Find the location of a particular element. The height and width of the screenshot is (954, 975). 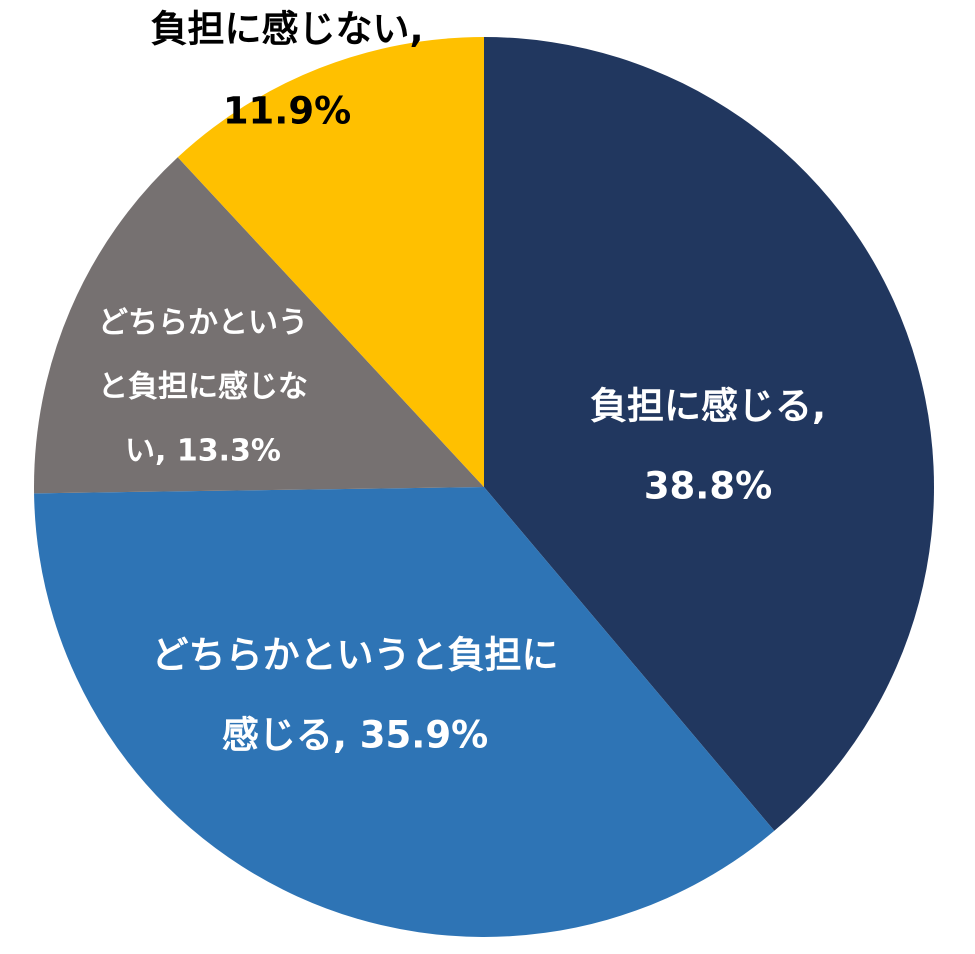

data-label-2-line-1: と負担に感じな is located at coordinates (203, 387).